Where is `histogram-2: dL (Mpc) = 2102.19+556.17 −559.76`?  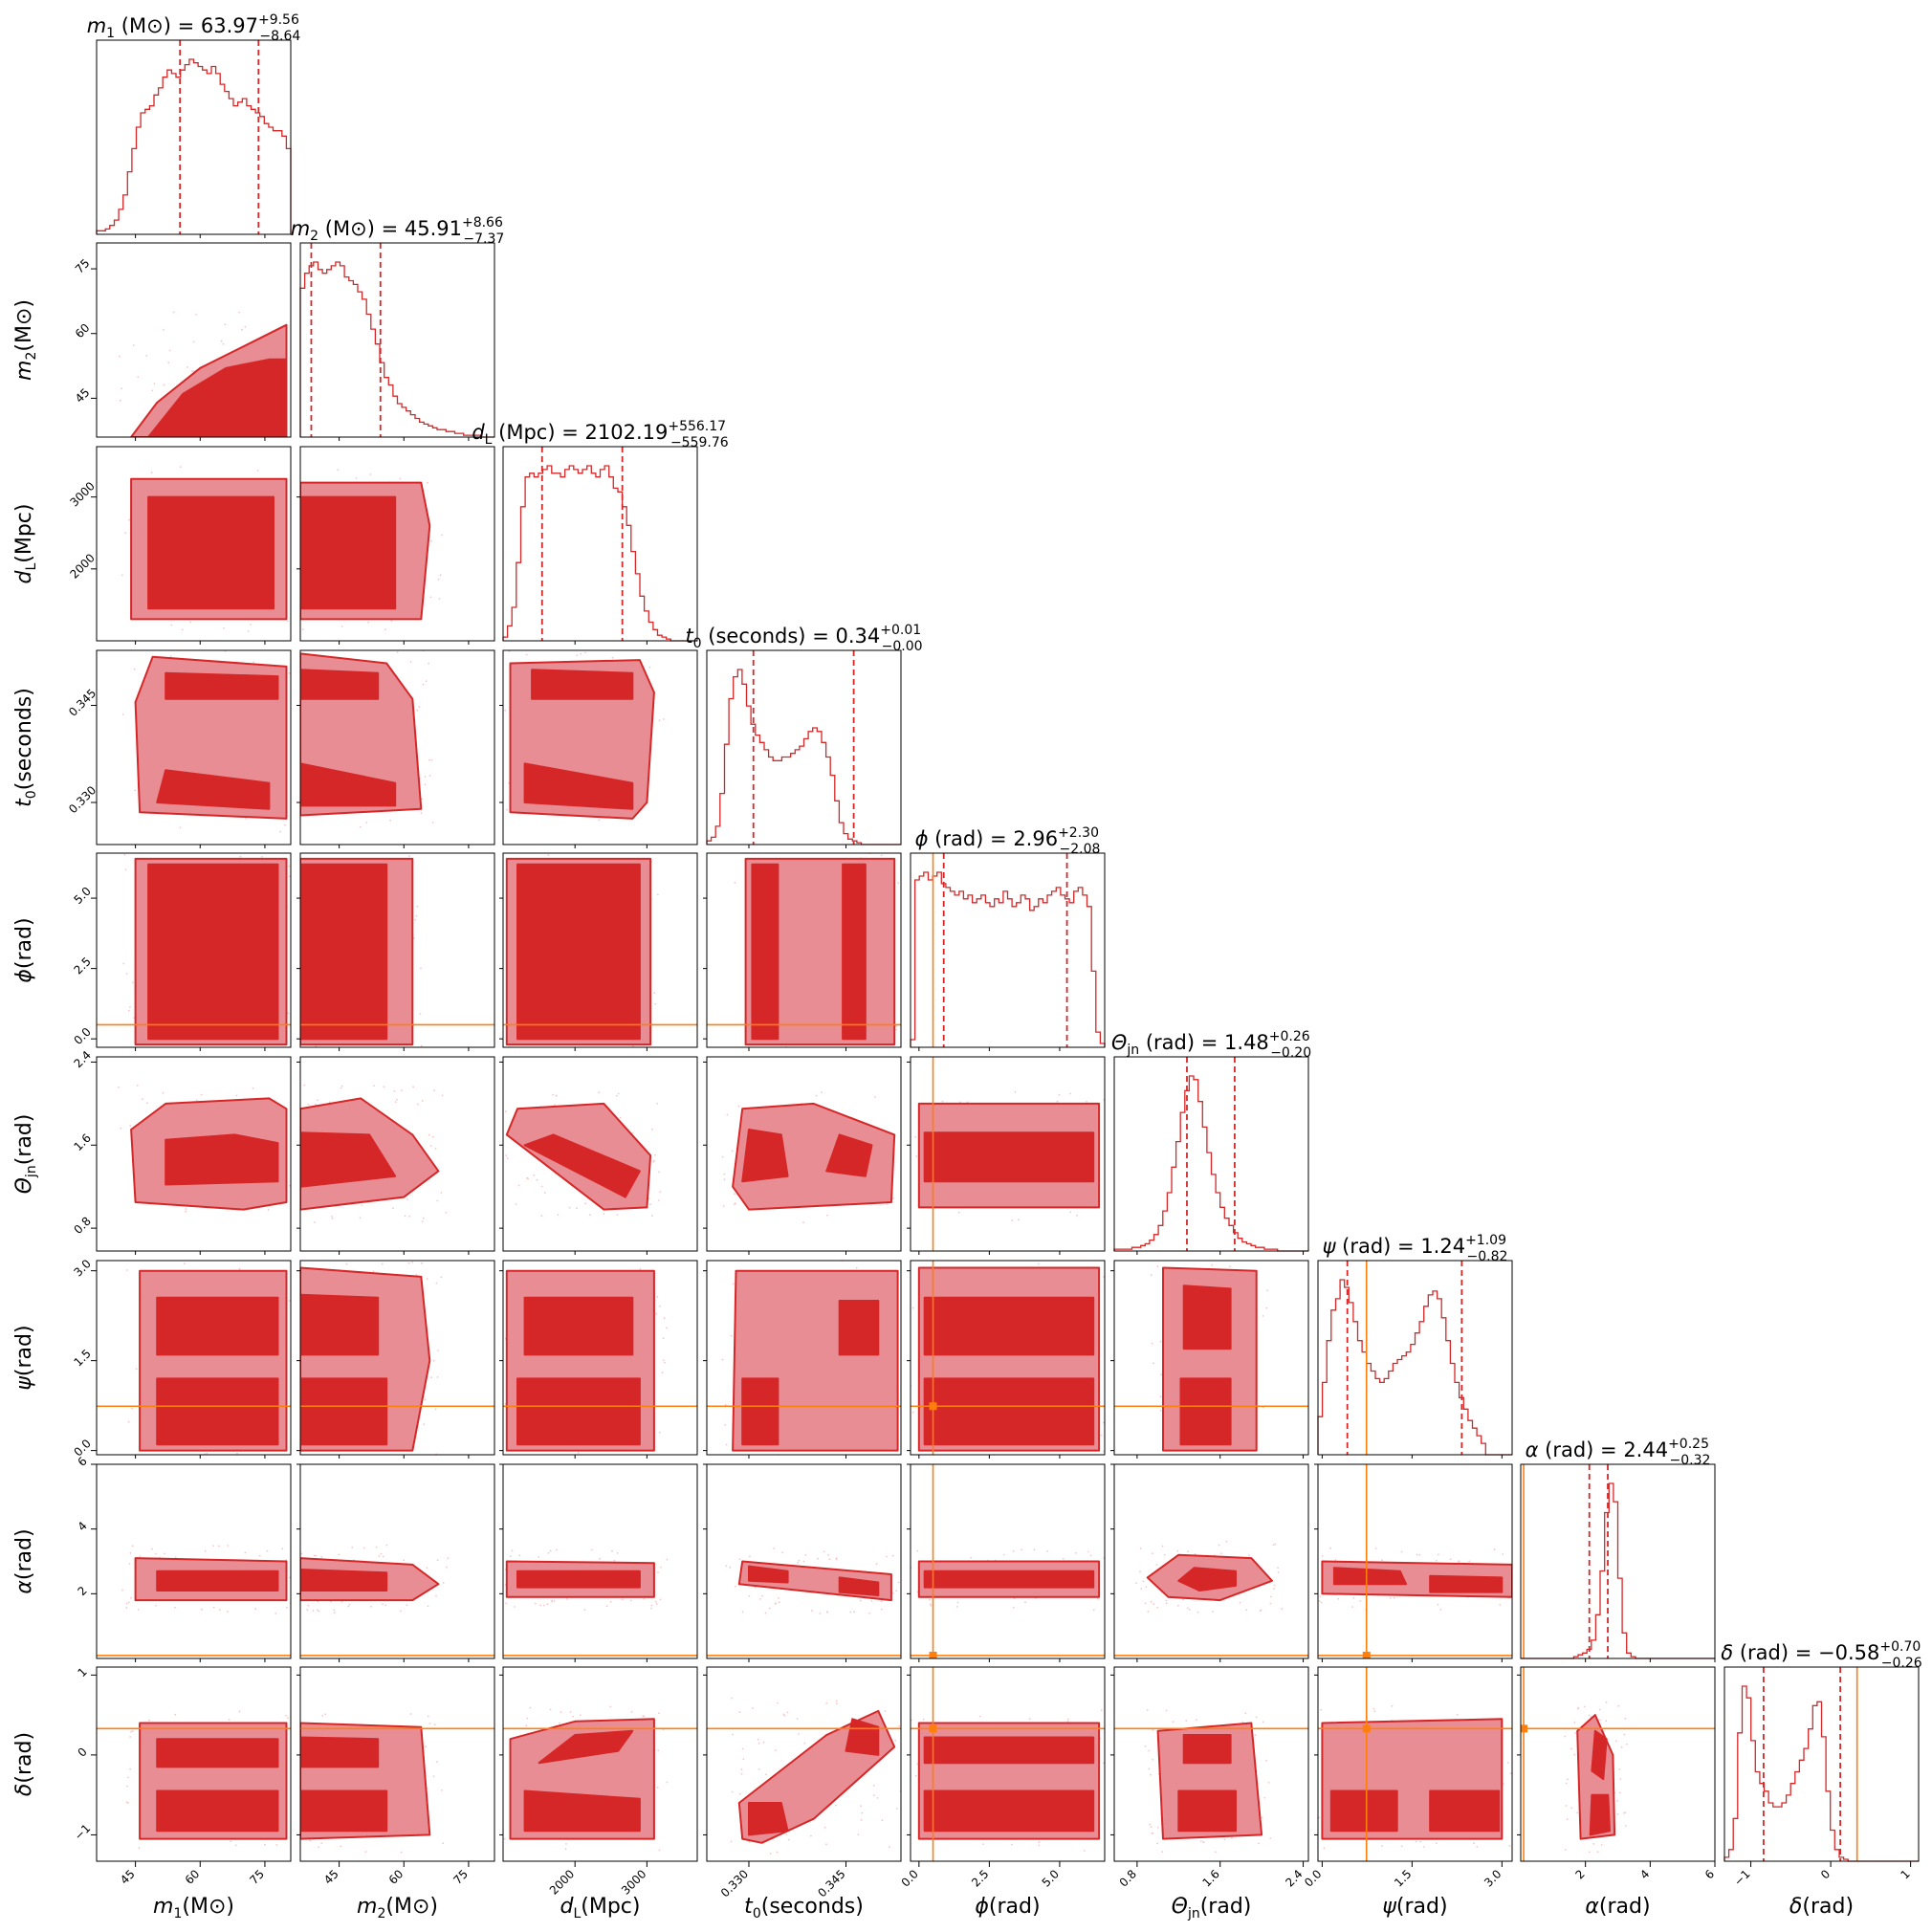 histogram-2: dL (Mpc) = 2102.19+556.17 −559.76 is located at coordinates (600, 530).